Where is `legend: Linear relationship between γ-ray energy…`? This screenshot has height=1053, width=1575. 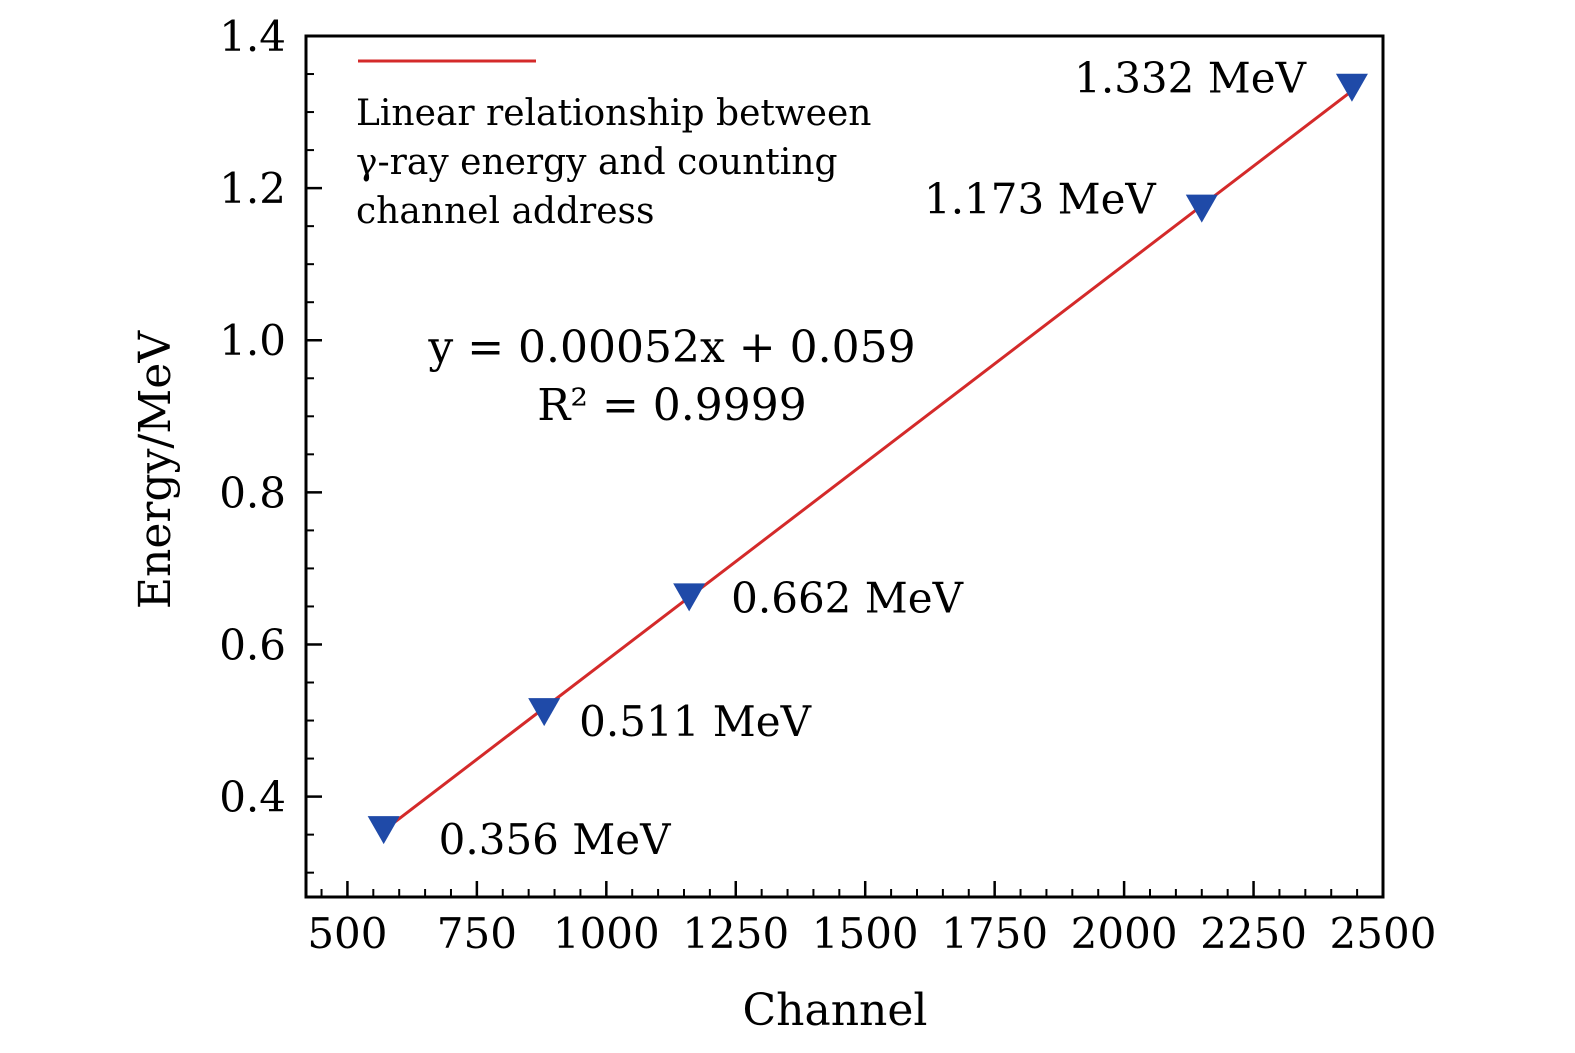 legend: Linear relationship between γ-ray energy… is located at coordinates (613, 145).